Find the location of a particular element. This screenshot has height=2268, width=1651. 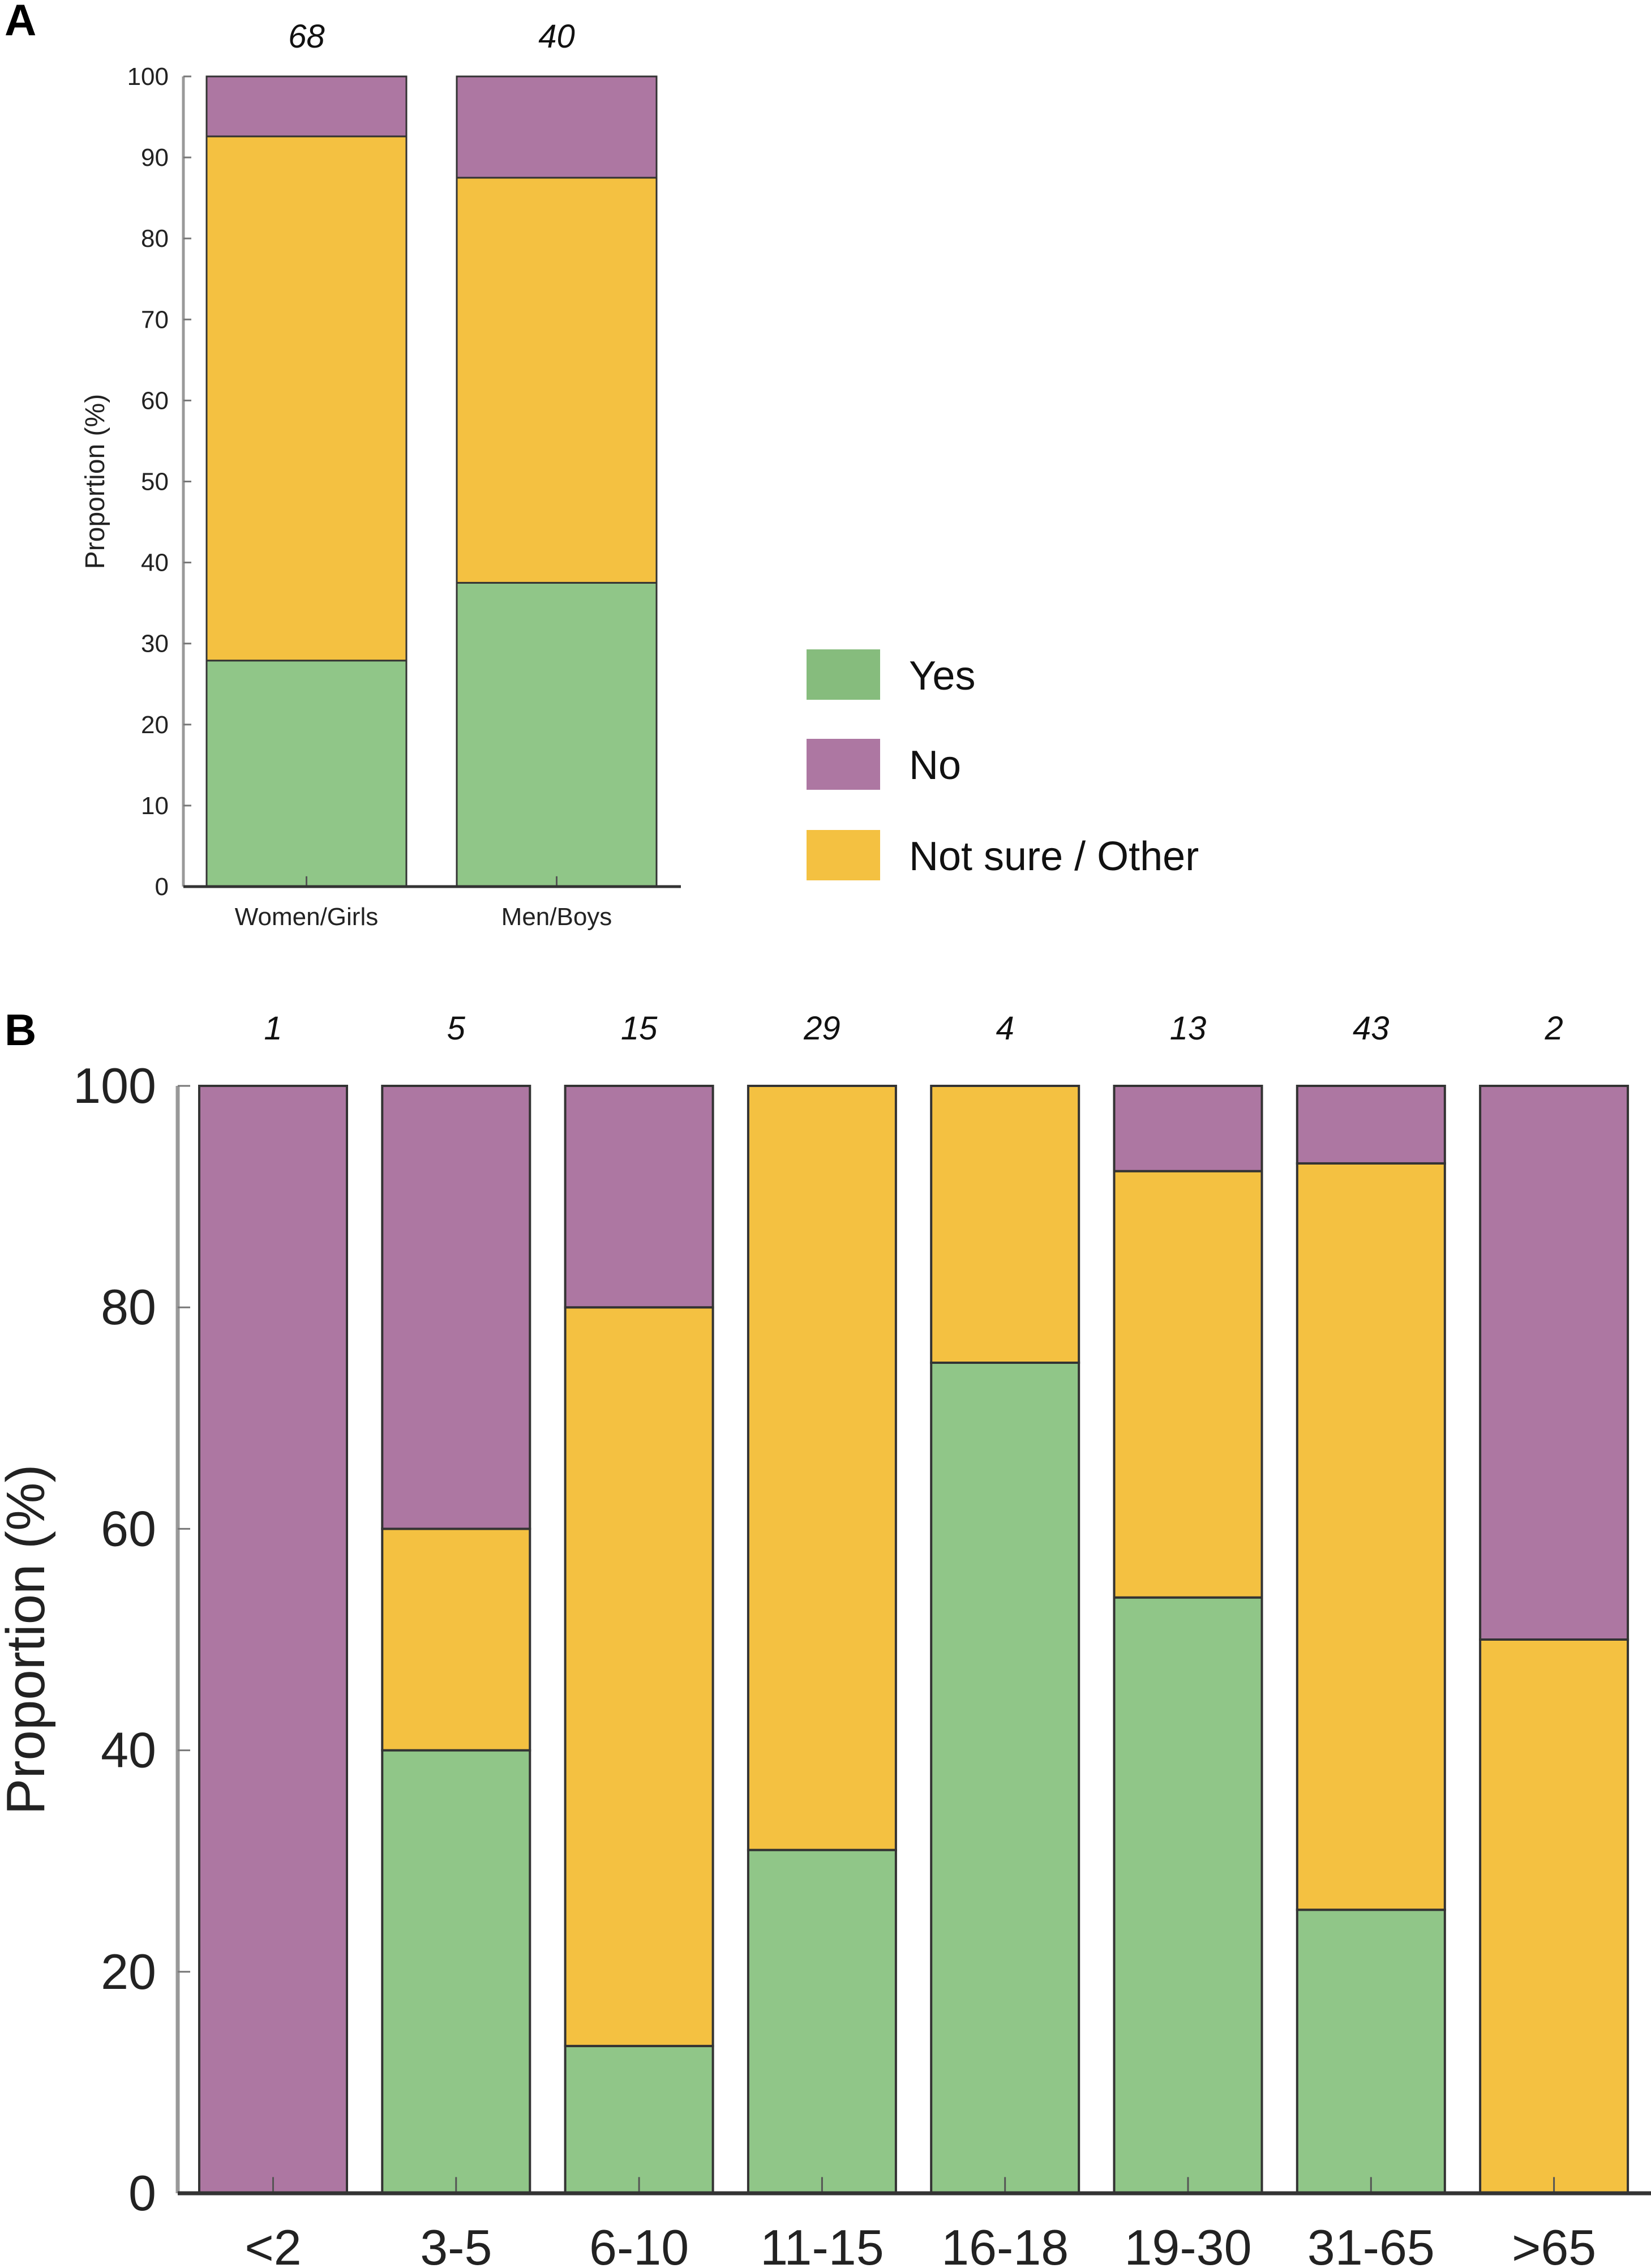

panel-b-y-tick-label: 40 is located at coordinates (128, 1750).